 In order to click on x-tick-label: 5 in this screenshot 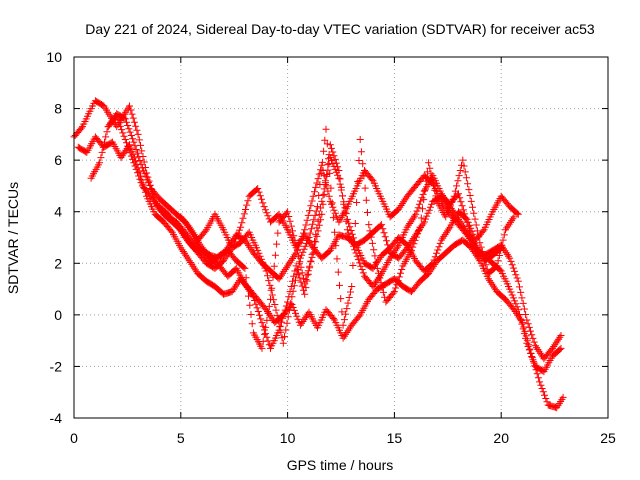, I will do `click(181, 438)`.